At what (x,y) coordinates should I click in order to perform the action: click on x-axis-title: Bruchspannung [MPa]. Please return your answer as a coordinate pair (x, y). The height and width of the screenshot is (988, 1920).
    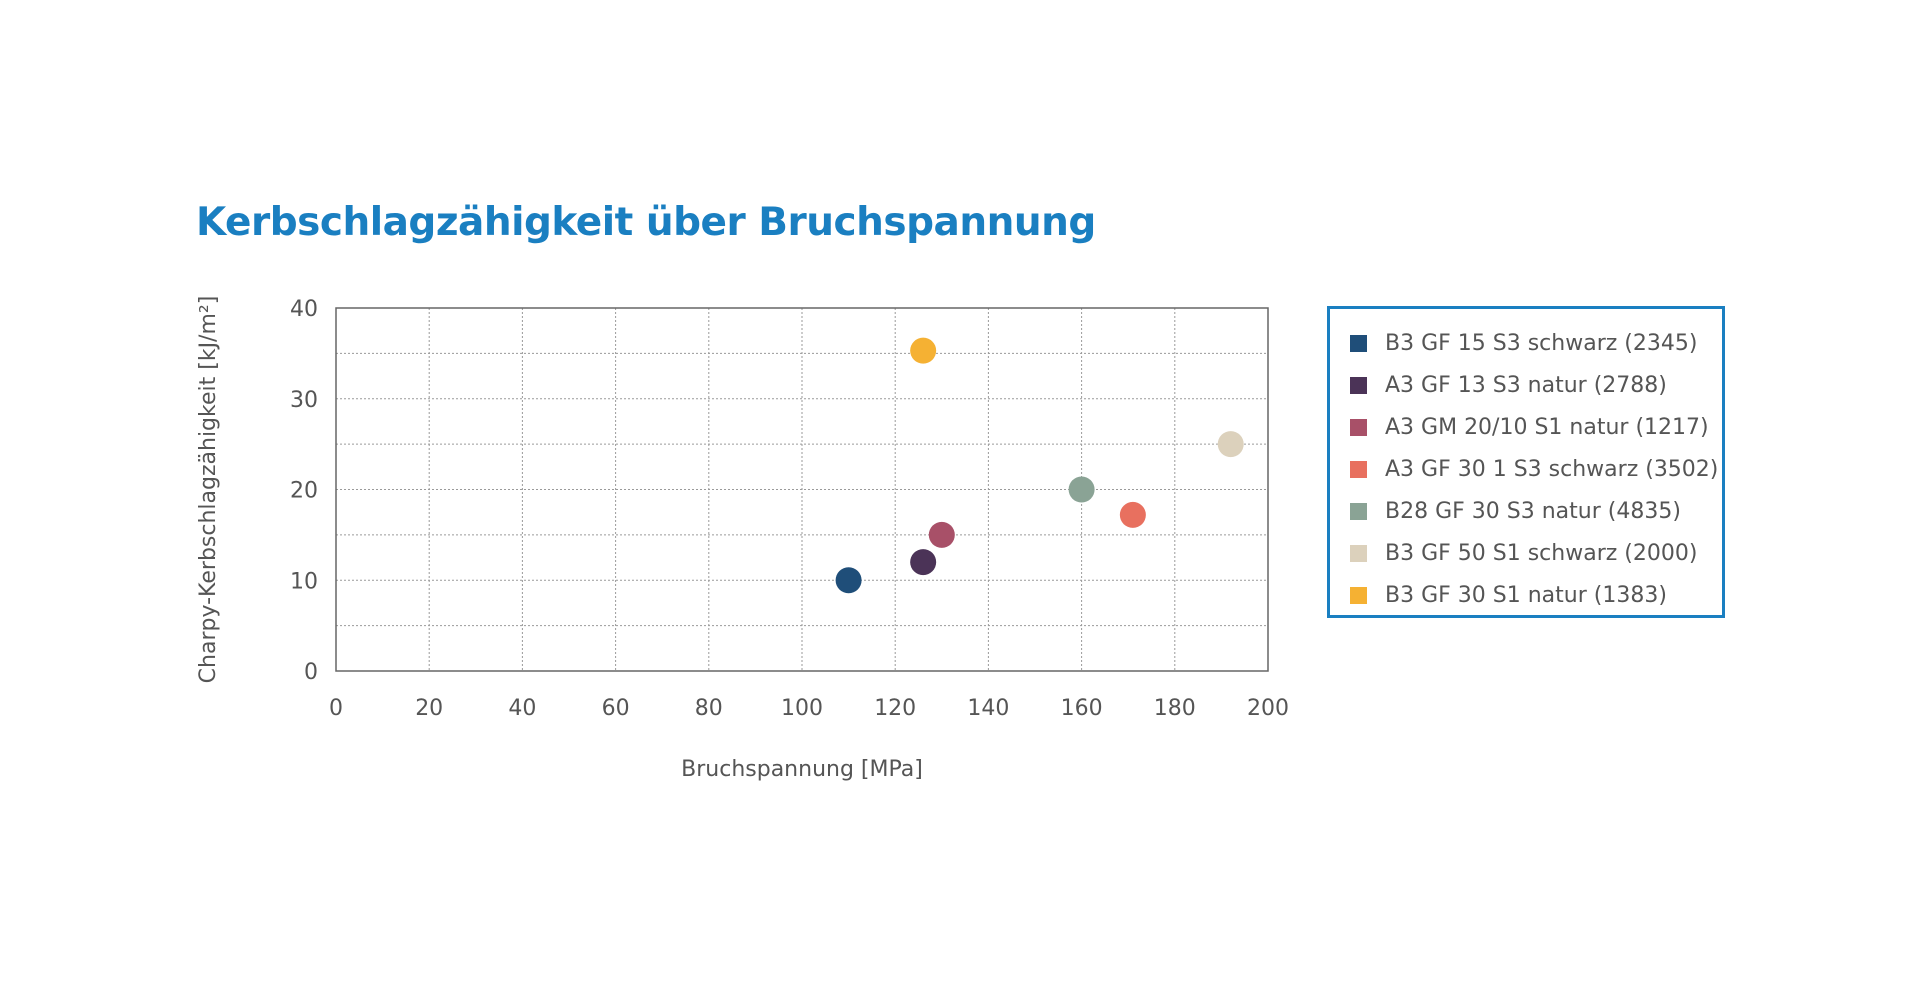
    Looking at the image, I should click on (802, 769).